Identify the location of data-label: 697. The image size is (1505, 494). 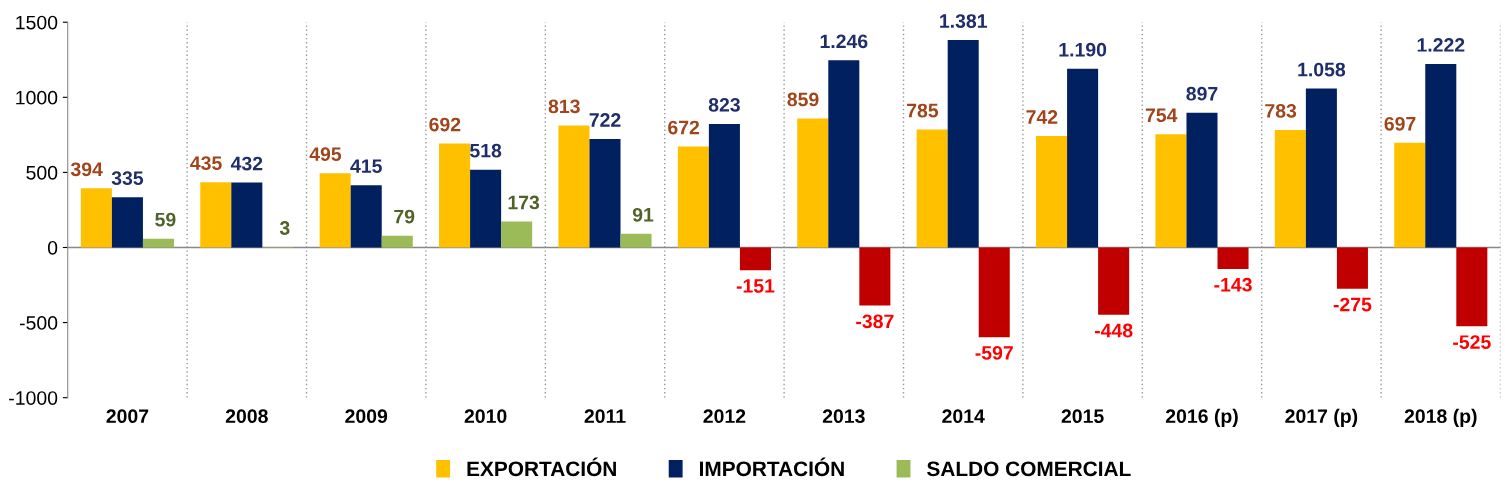
(1400, 123).